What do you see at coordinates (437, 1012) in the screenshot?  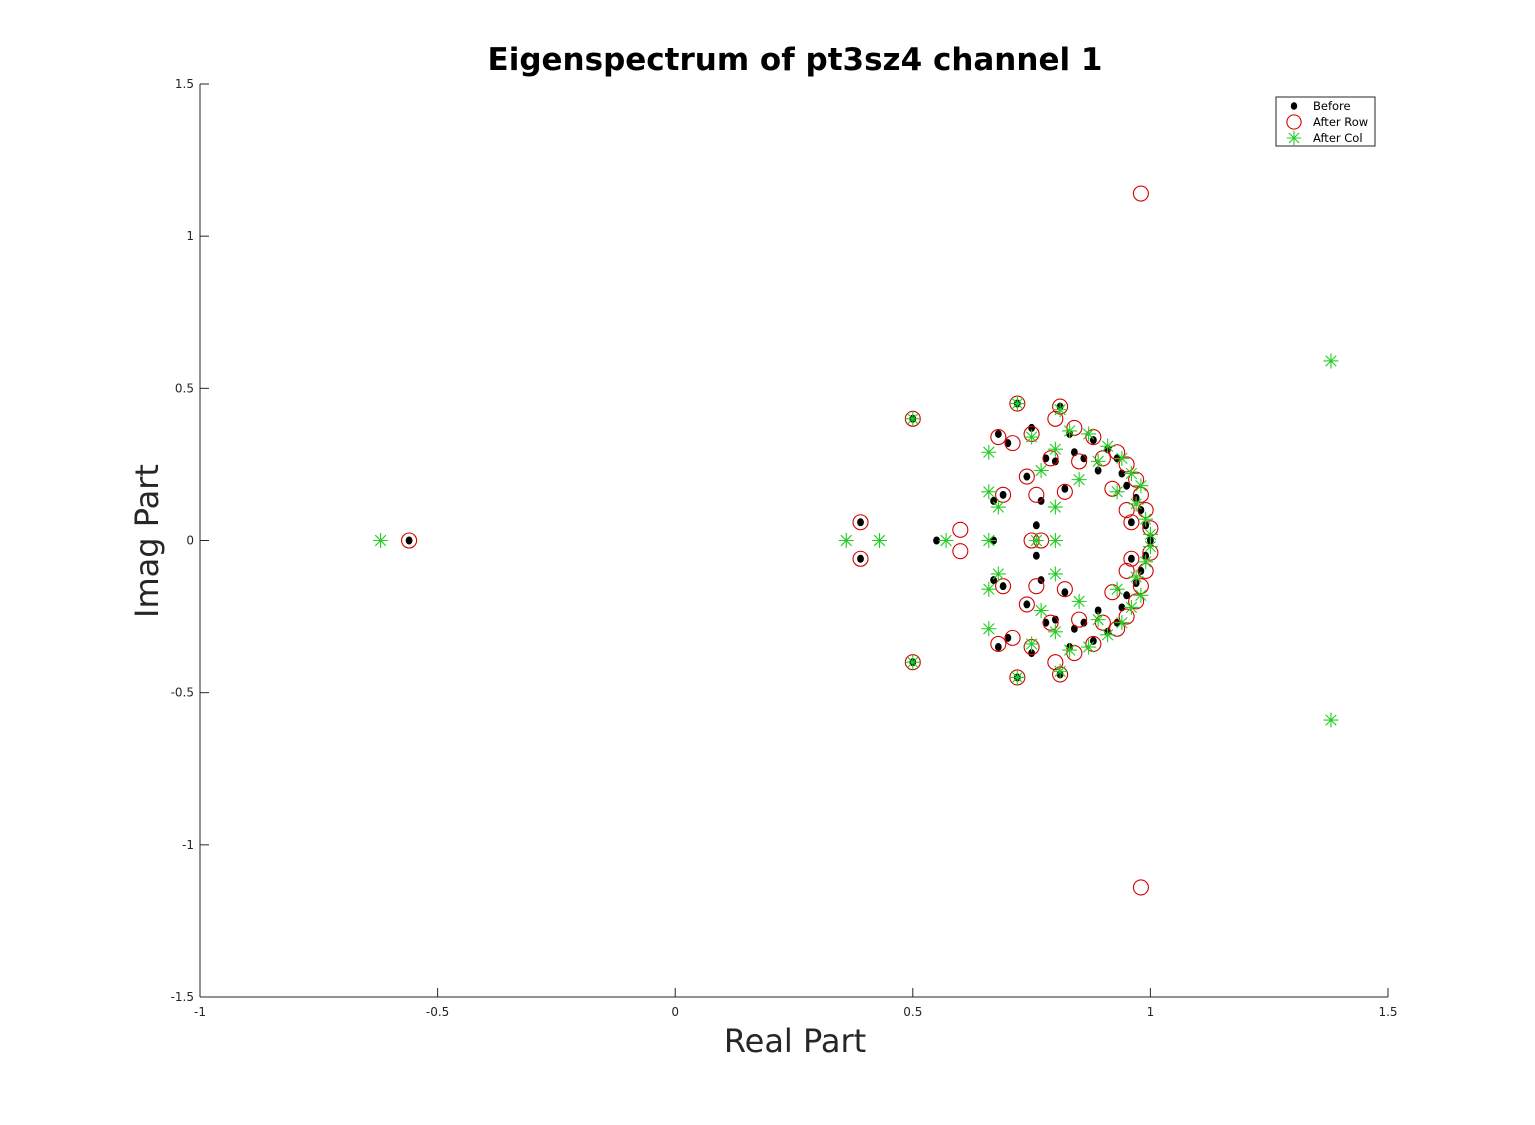 I see `x-tick-label: -0.5` at bounding box center [437, 1012].